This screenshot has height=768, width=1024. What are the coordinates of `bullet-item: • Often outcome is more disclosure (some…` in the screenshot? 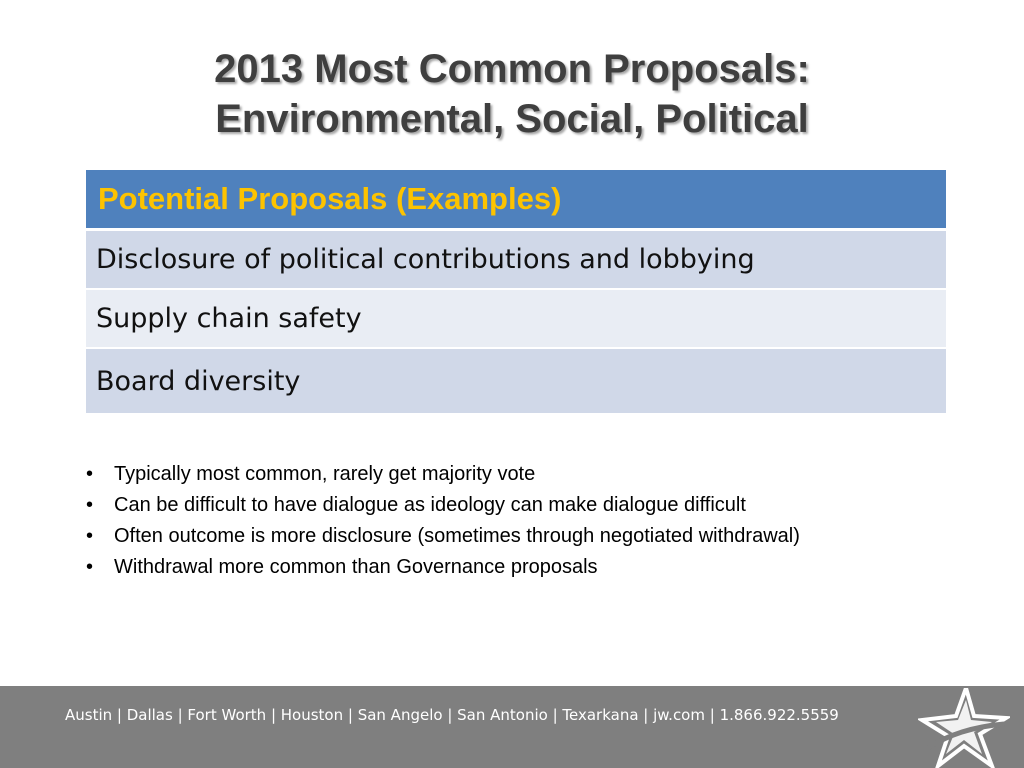 It's located at (516, 536).